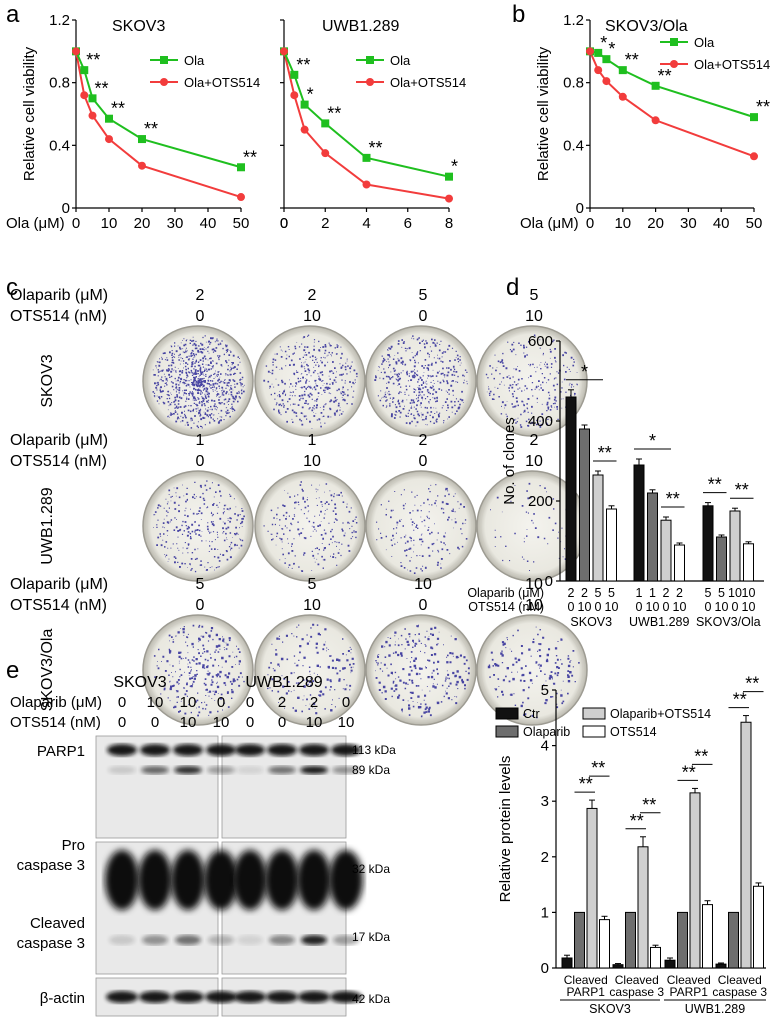 This screenshot has height=1018, width=776. What do you see at coordinates (580, 208) in the screenshot?
I see `y-tick-label: 0` at bounding box center [580, 208].